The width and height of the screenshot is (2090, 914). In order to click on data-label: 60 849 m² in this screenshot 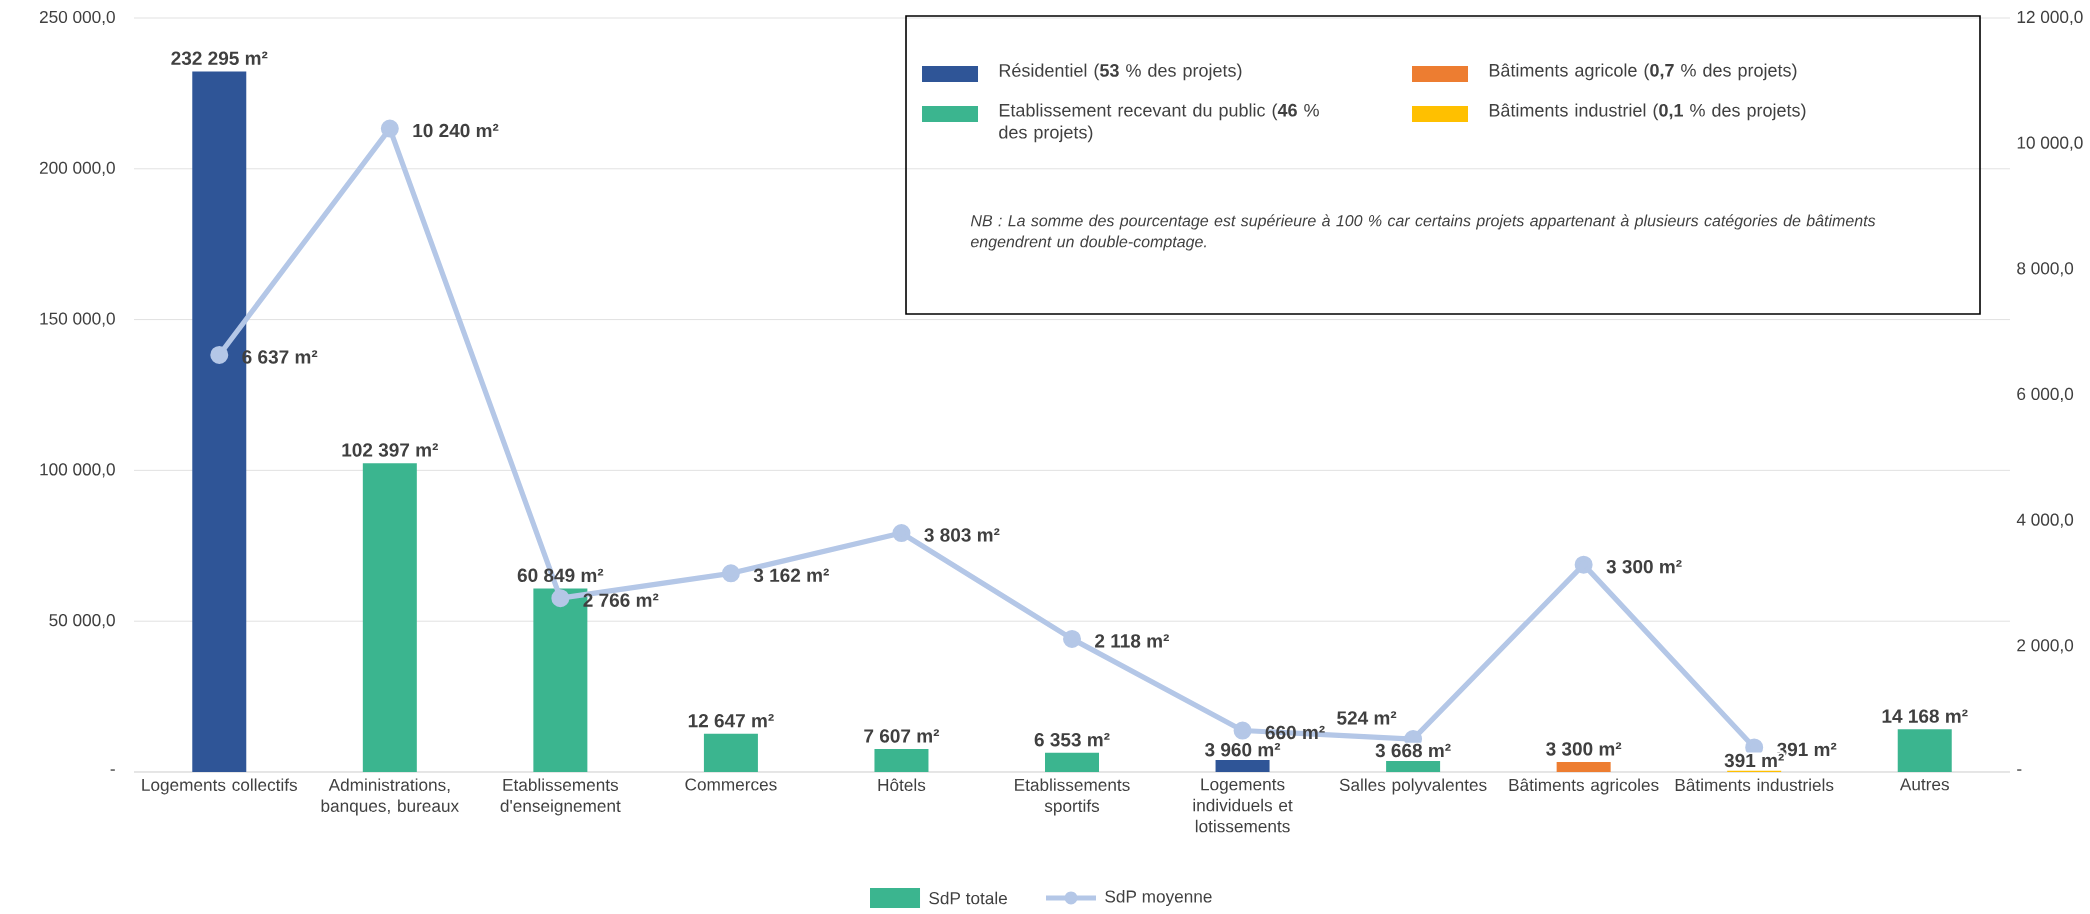, I will do `click(560, 575)`.